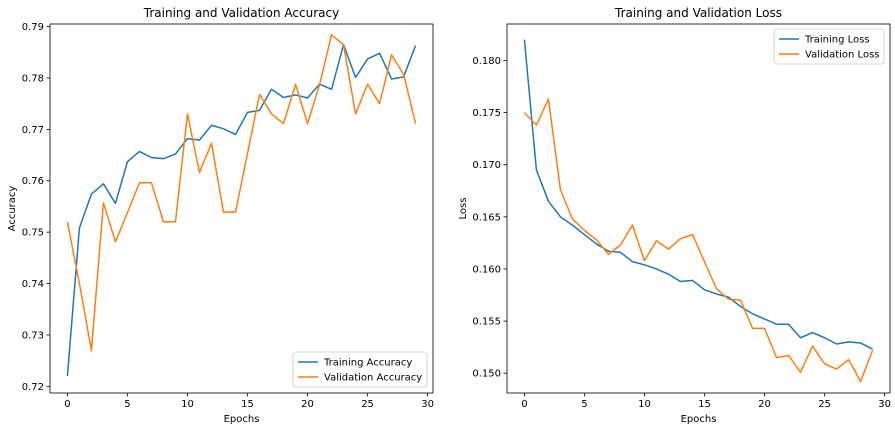 This screenshot has width=895, height=432. What do you see at coordinates (33, 181) in the screenshot?
I see `y-tick-label: 0.76` at bounding box center [33, 181].